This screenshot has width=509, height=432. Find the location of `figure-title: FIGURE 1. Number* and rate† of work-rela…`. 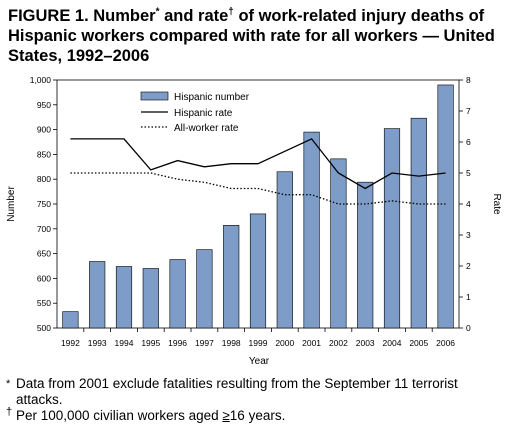

figure-title: FIGURE 1. Number* and rate† of work-rela… is located at coordinates (251, 35).